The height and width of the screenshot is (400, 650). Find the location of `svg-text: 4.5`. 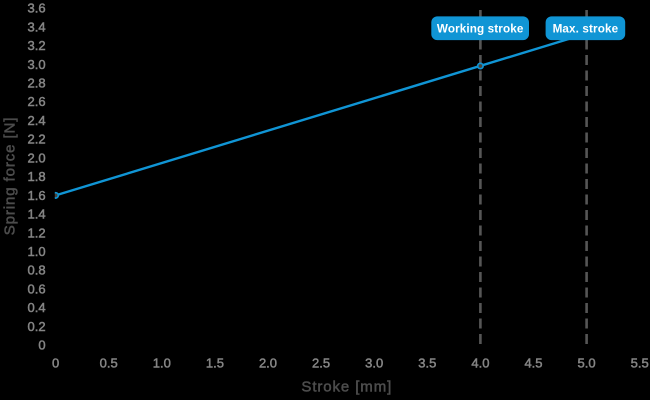

svg-text: 4.5 is located at coordinates (533, 362).